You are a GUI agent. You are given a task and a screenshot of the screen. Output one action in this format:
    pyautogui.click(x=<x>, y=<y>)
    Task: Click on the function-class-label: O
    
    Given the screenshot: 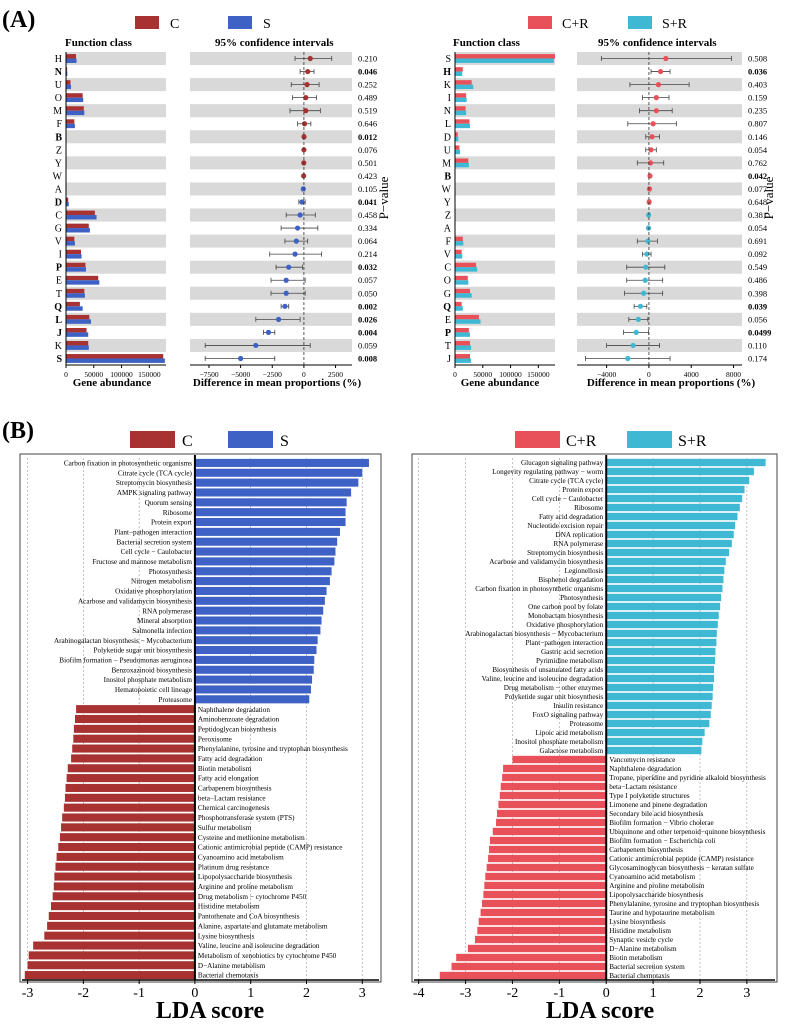 What is the action you would take?
    pyautogui.click(x=447, y=281)
    